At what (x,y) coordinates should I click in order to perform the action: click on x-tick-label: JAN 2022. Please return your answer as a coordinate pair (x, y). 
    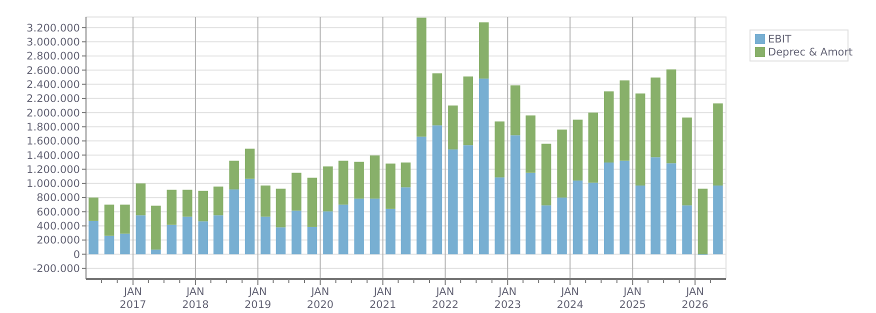
    Looking at the image, I should click on (445, 298).